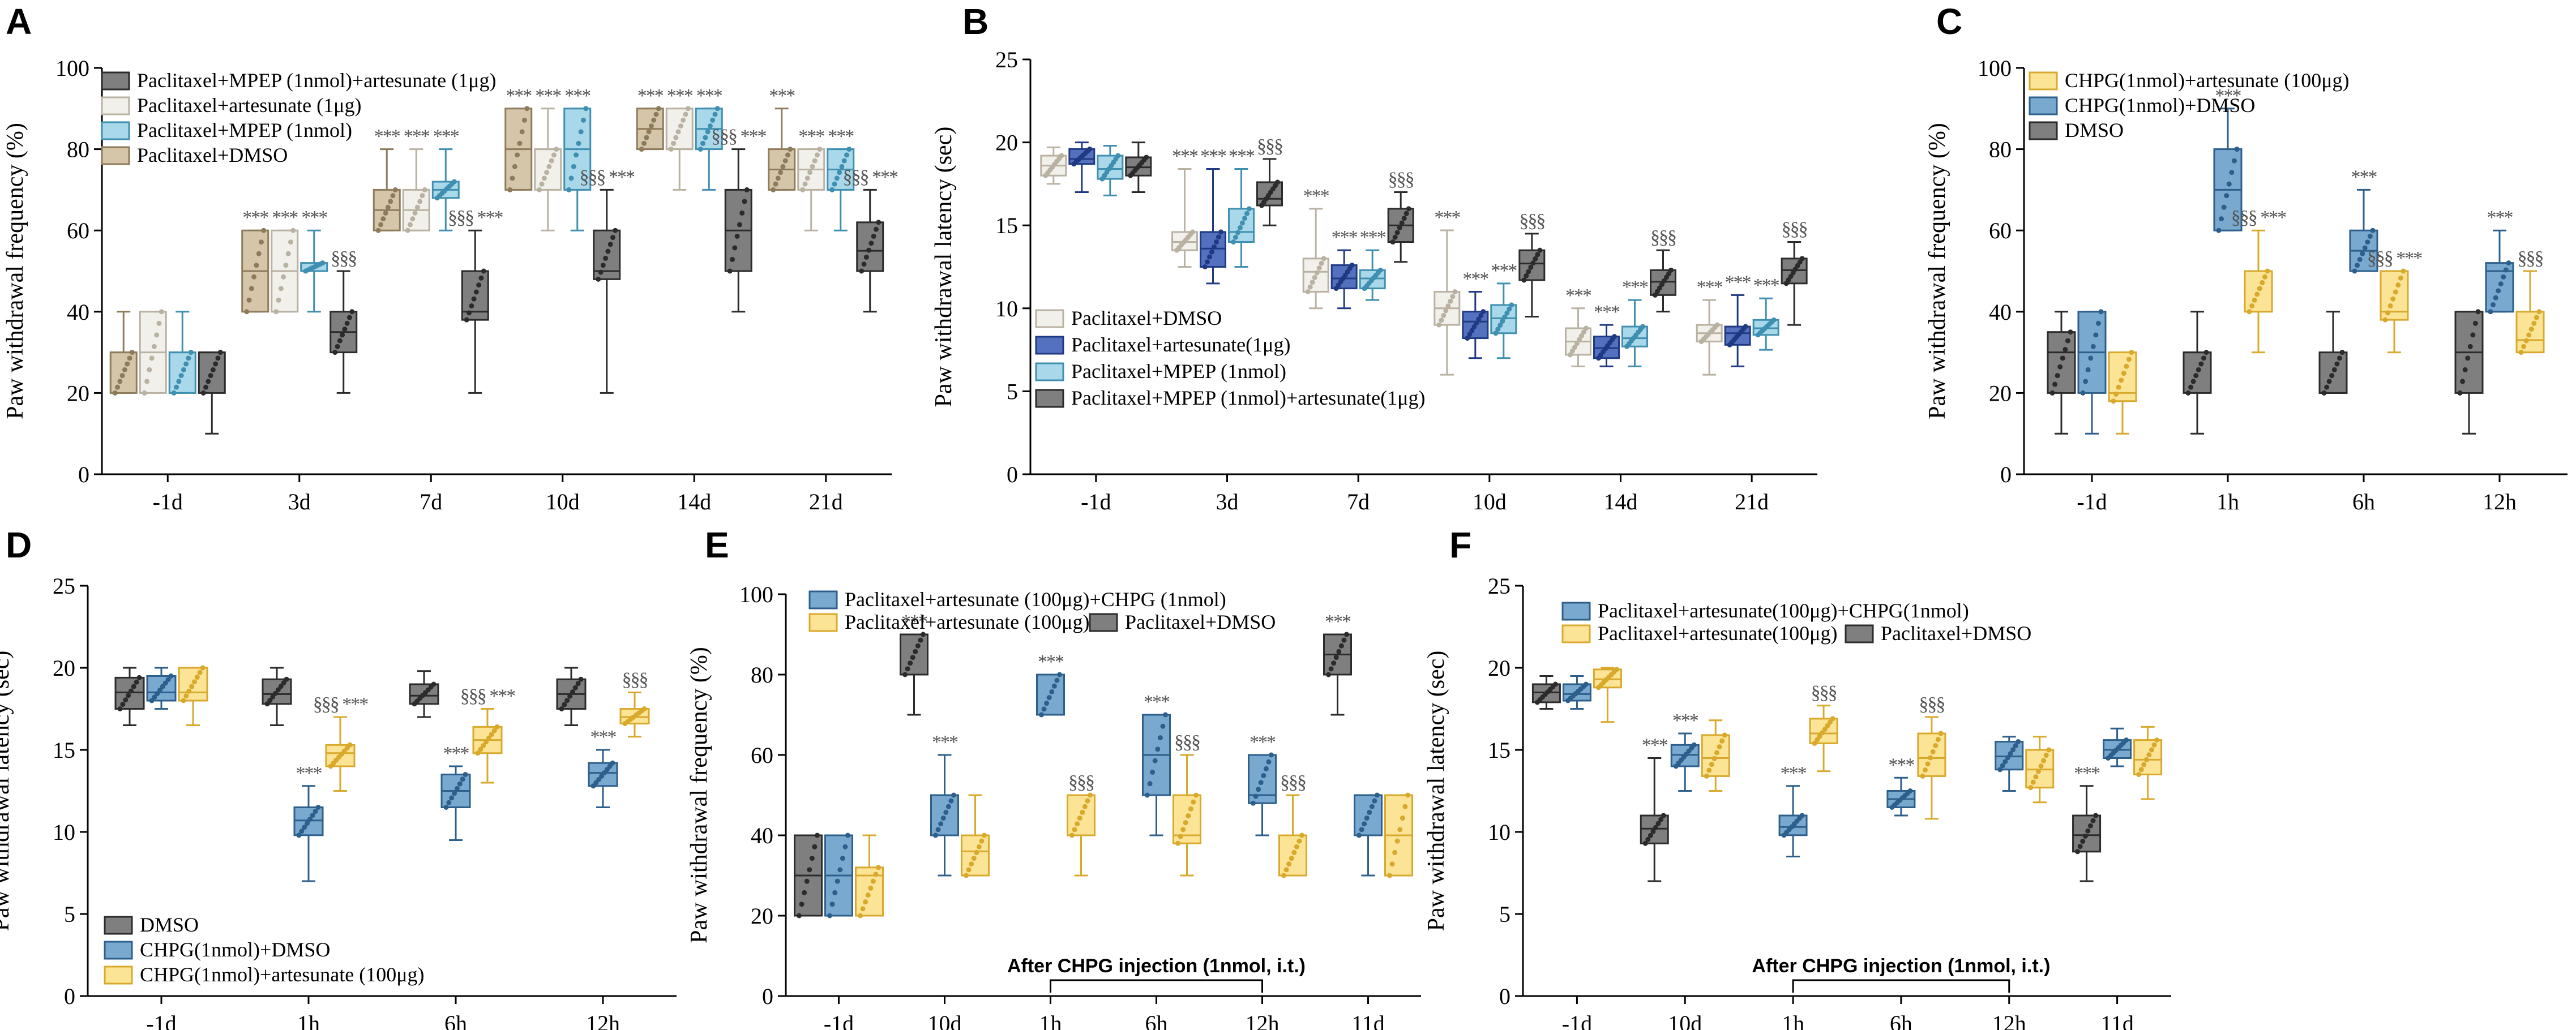  I want to click on x-tick-label: 7d, so click(1358, 501).